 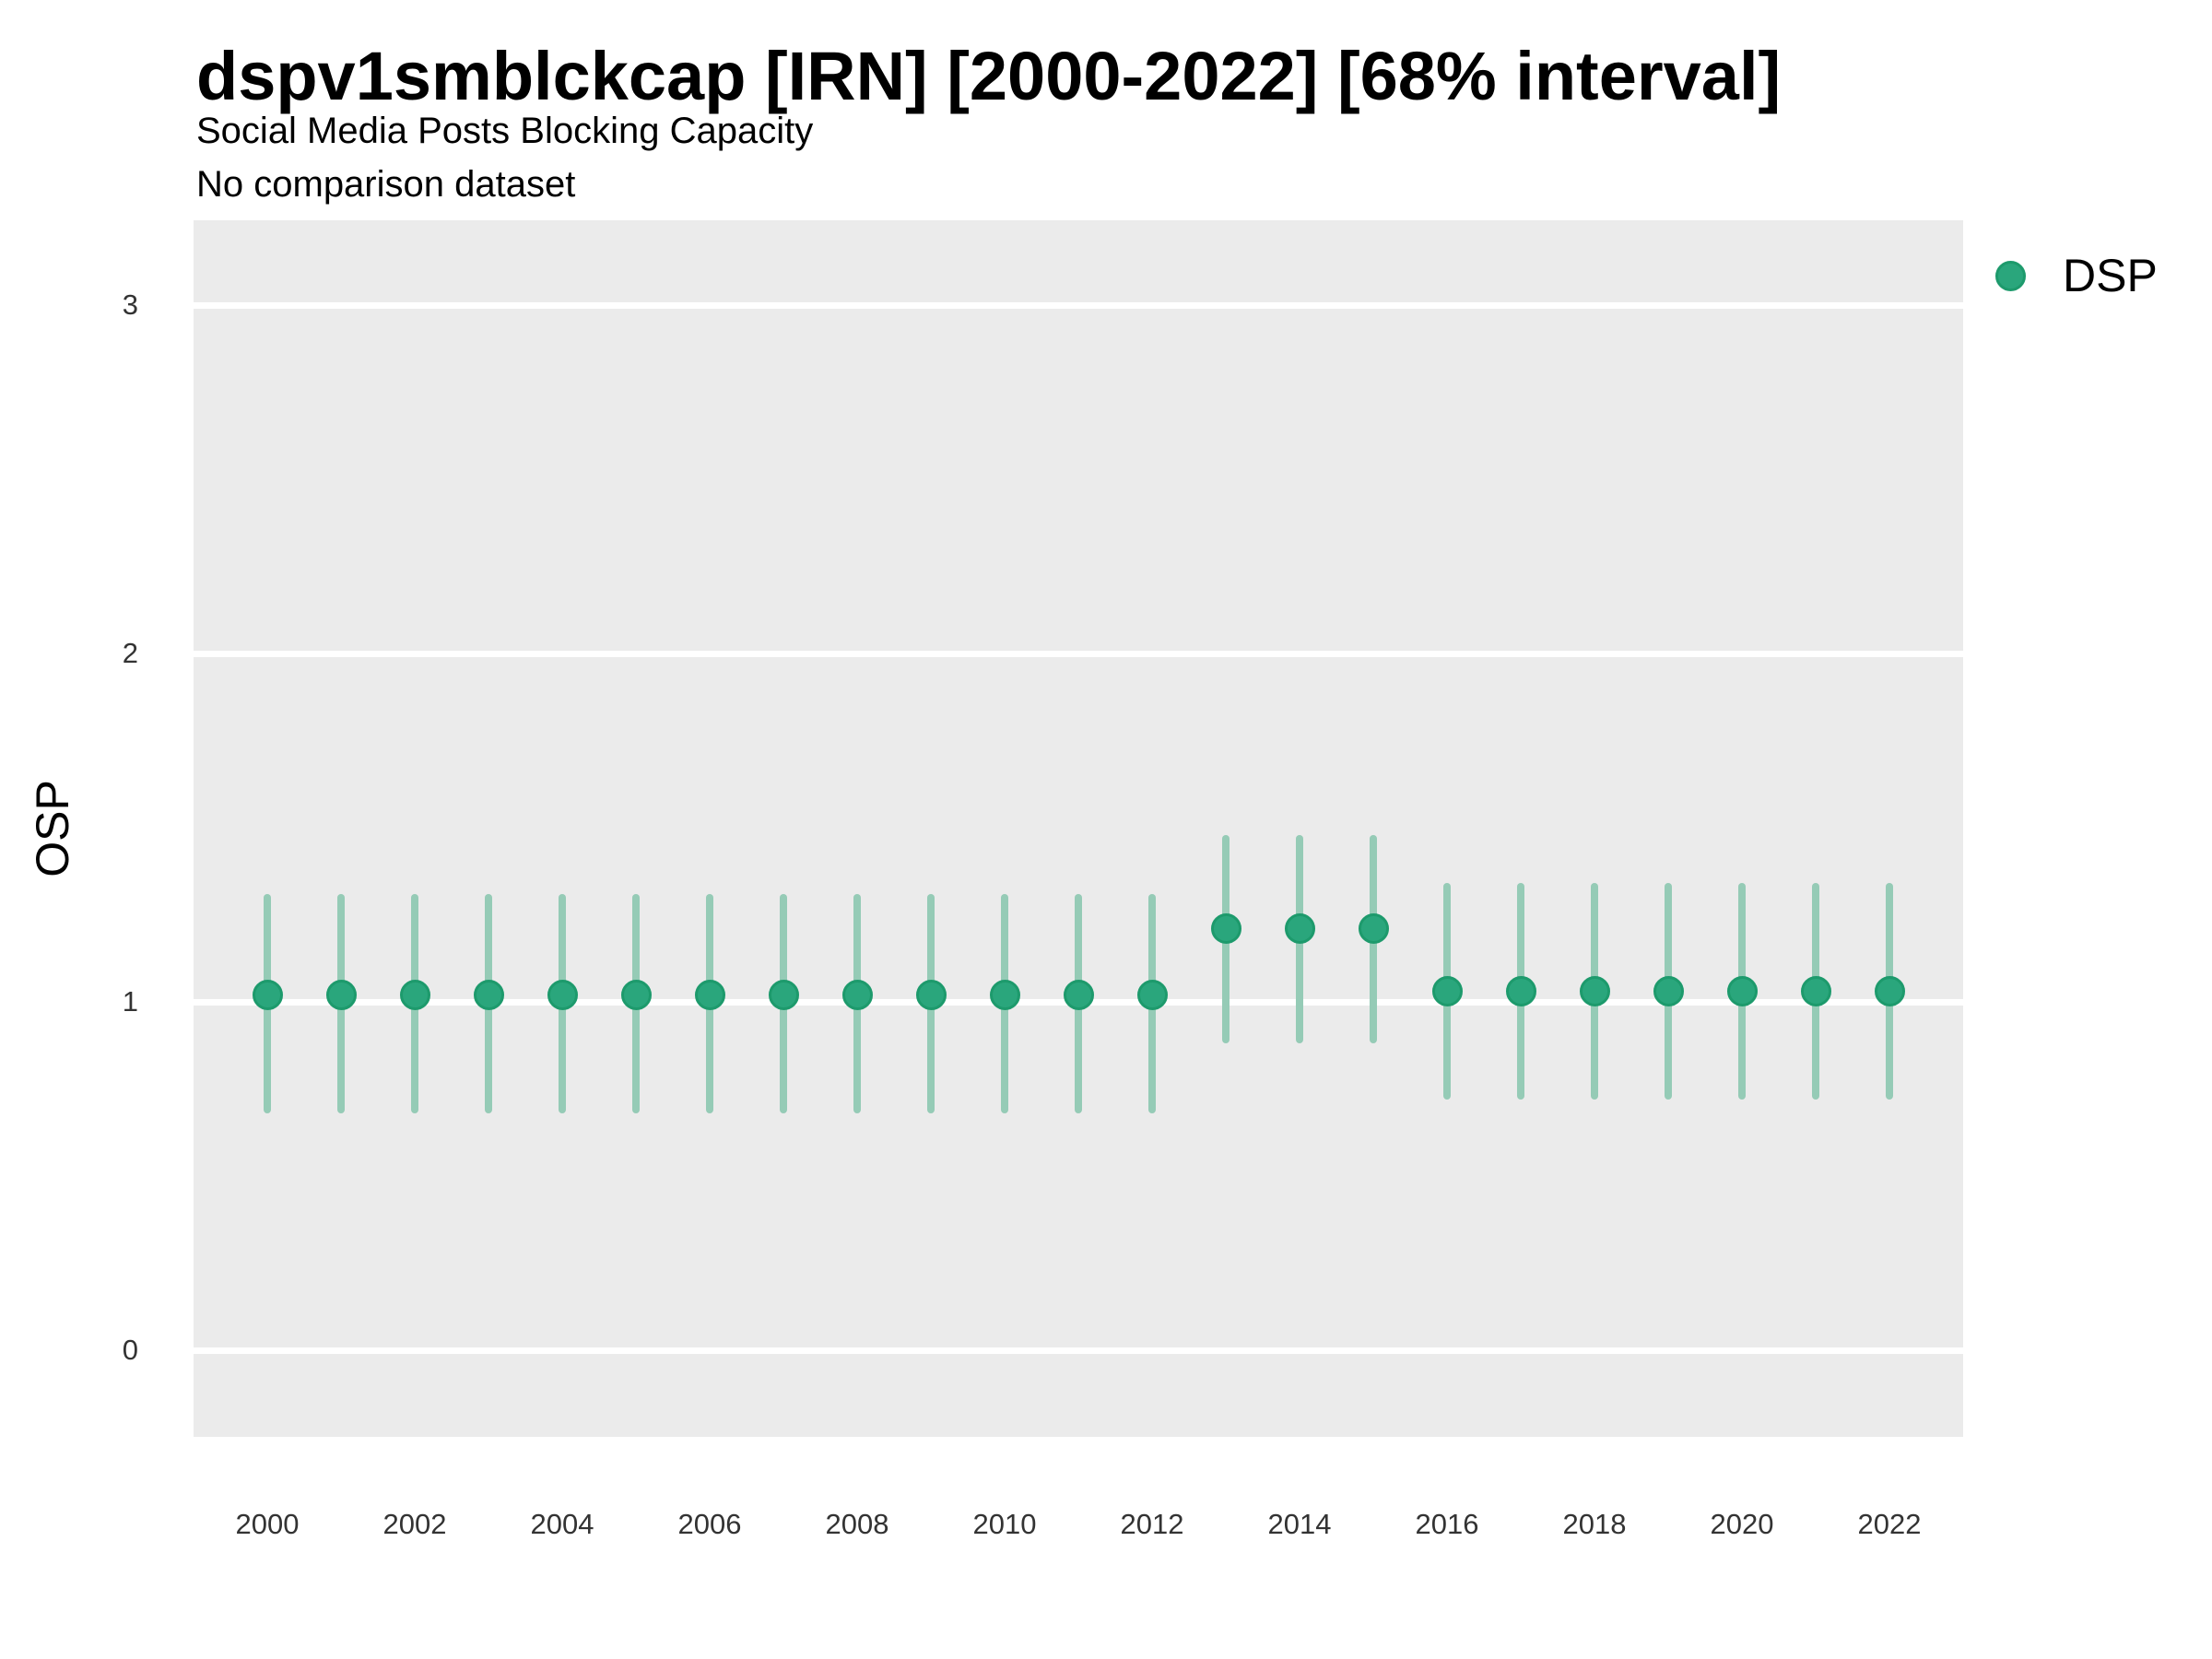 What do you see at coordinates (1078, 994) in the screenshot?
I see `point-2011` at bounding box center [1078, 994].